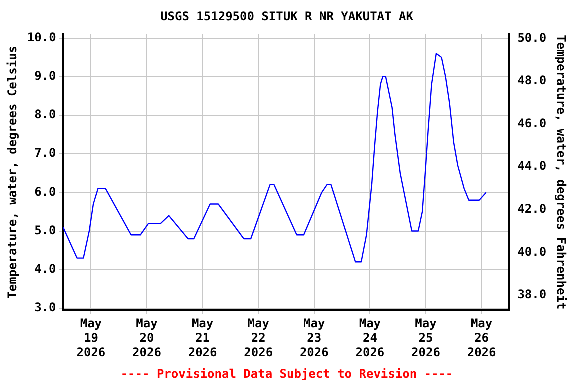  Describe the element at coordinates (532, 123) in the screenshot. I see `y2-tick-label: 46.0` at that location.